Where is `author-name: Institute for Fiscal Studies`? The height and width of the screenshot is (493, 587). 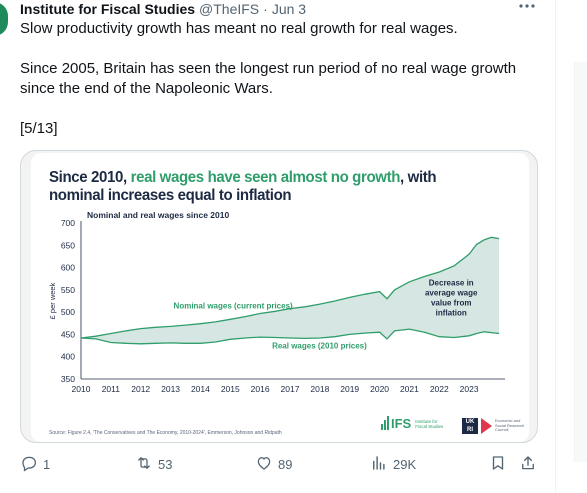 author-name: Institute for Fiscal Studies is located at coordinates (108, 9).